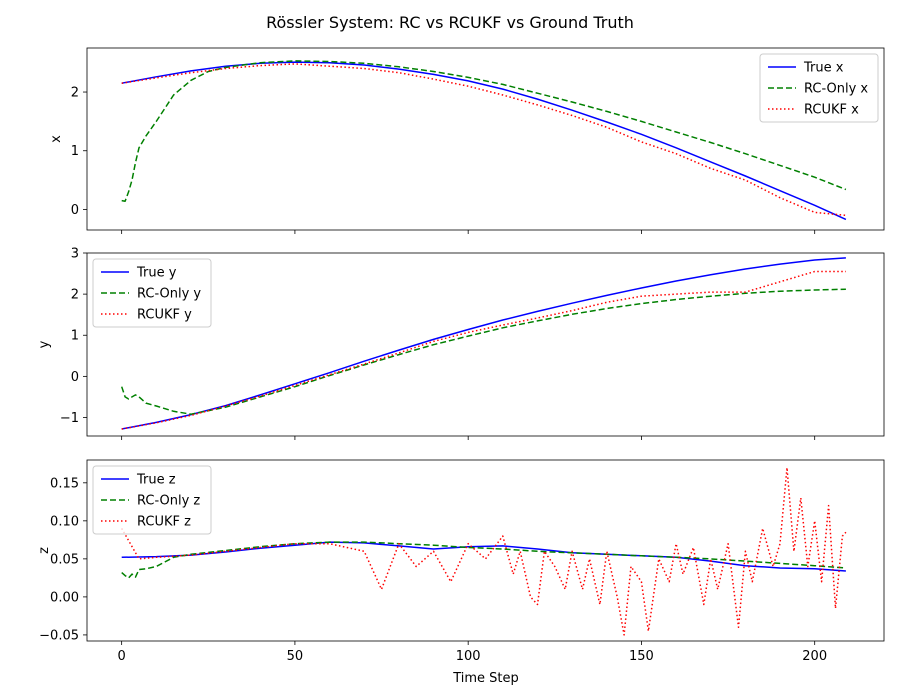  I want to click on x-tick-label: 150, so click(641, 656).